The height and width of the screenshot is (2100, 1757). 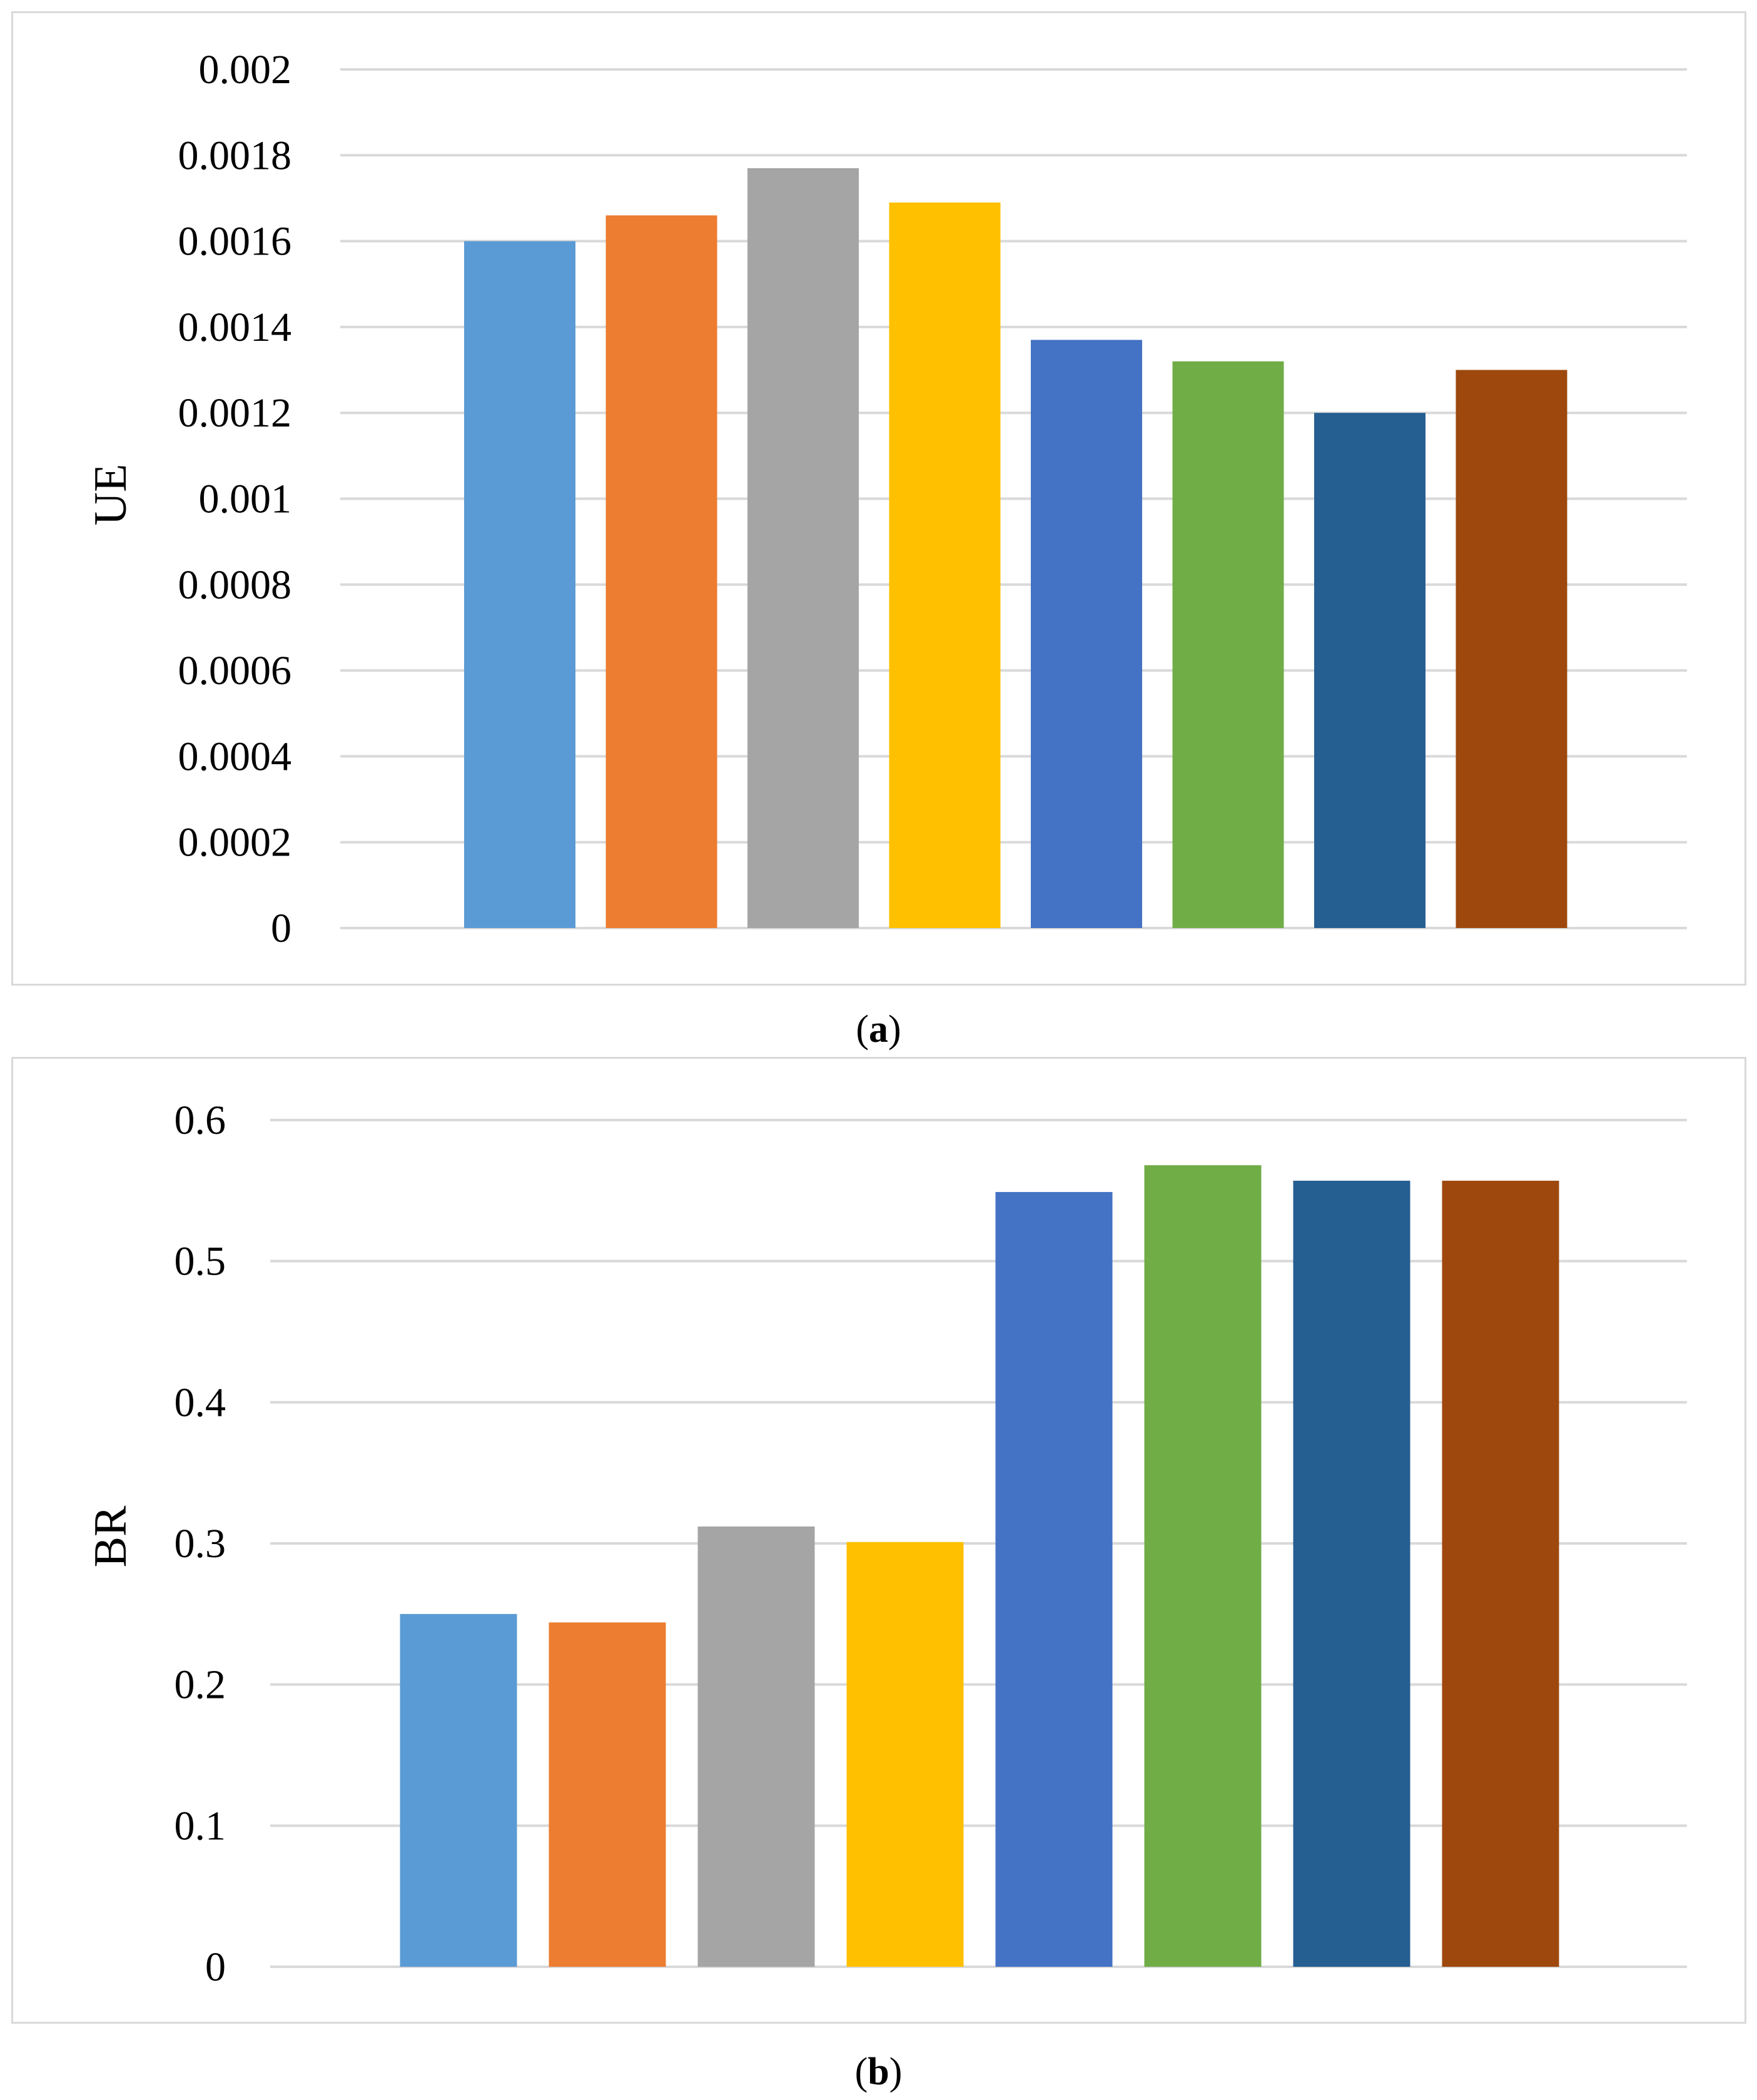 What do you see at coordinates (200, 1120) in the screenshot?
I see `y-tick-label-br-6: 0.6` at bounding box center [200, 1120].